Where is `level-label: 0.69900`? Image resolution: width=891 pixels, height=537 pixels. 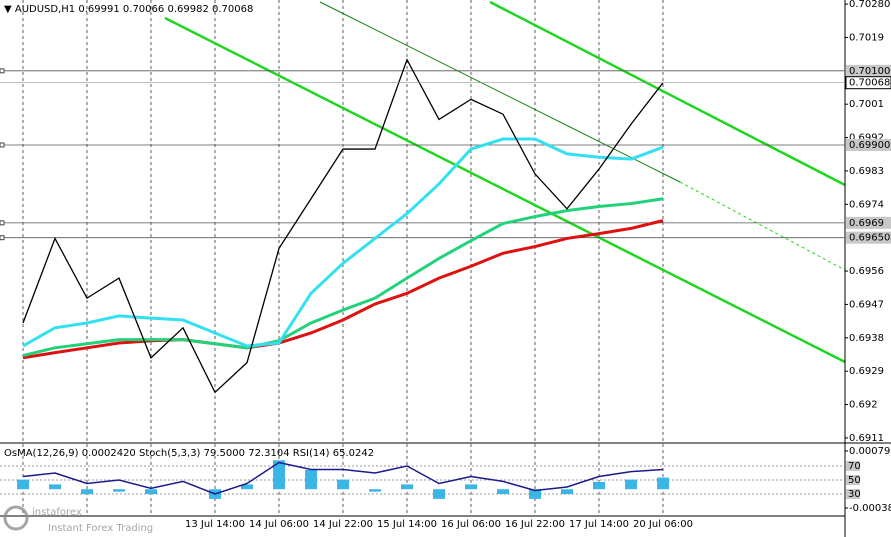
level-label: 0.69900 is located at coordinates (869, 145).